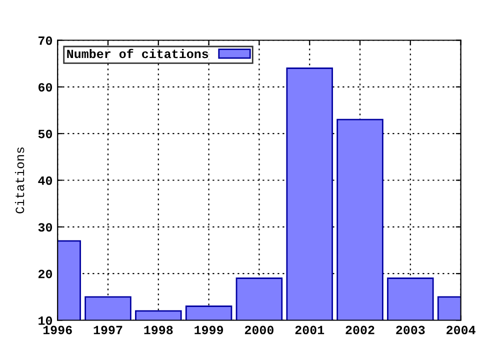 This screenshot has width=480, height=350. I want to click on y-tick-label: 60, so click(45, 87).